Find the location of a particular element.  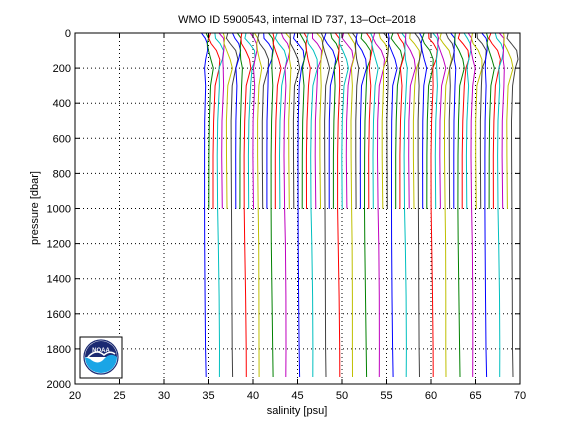

y-tick-label: 1400 is located at coordinates (59, 280).